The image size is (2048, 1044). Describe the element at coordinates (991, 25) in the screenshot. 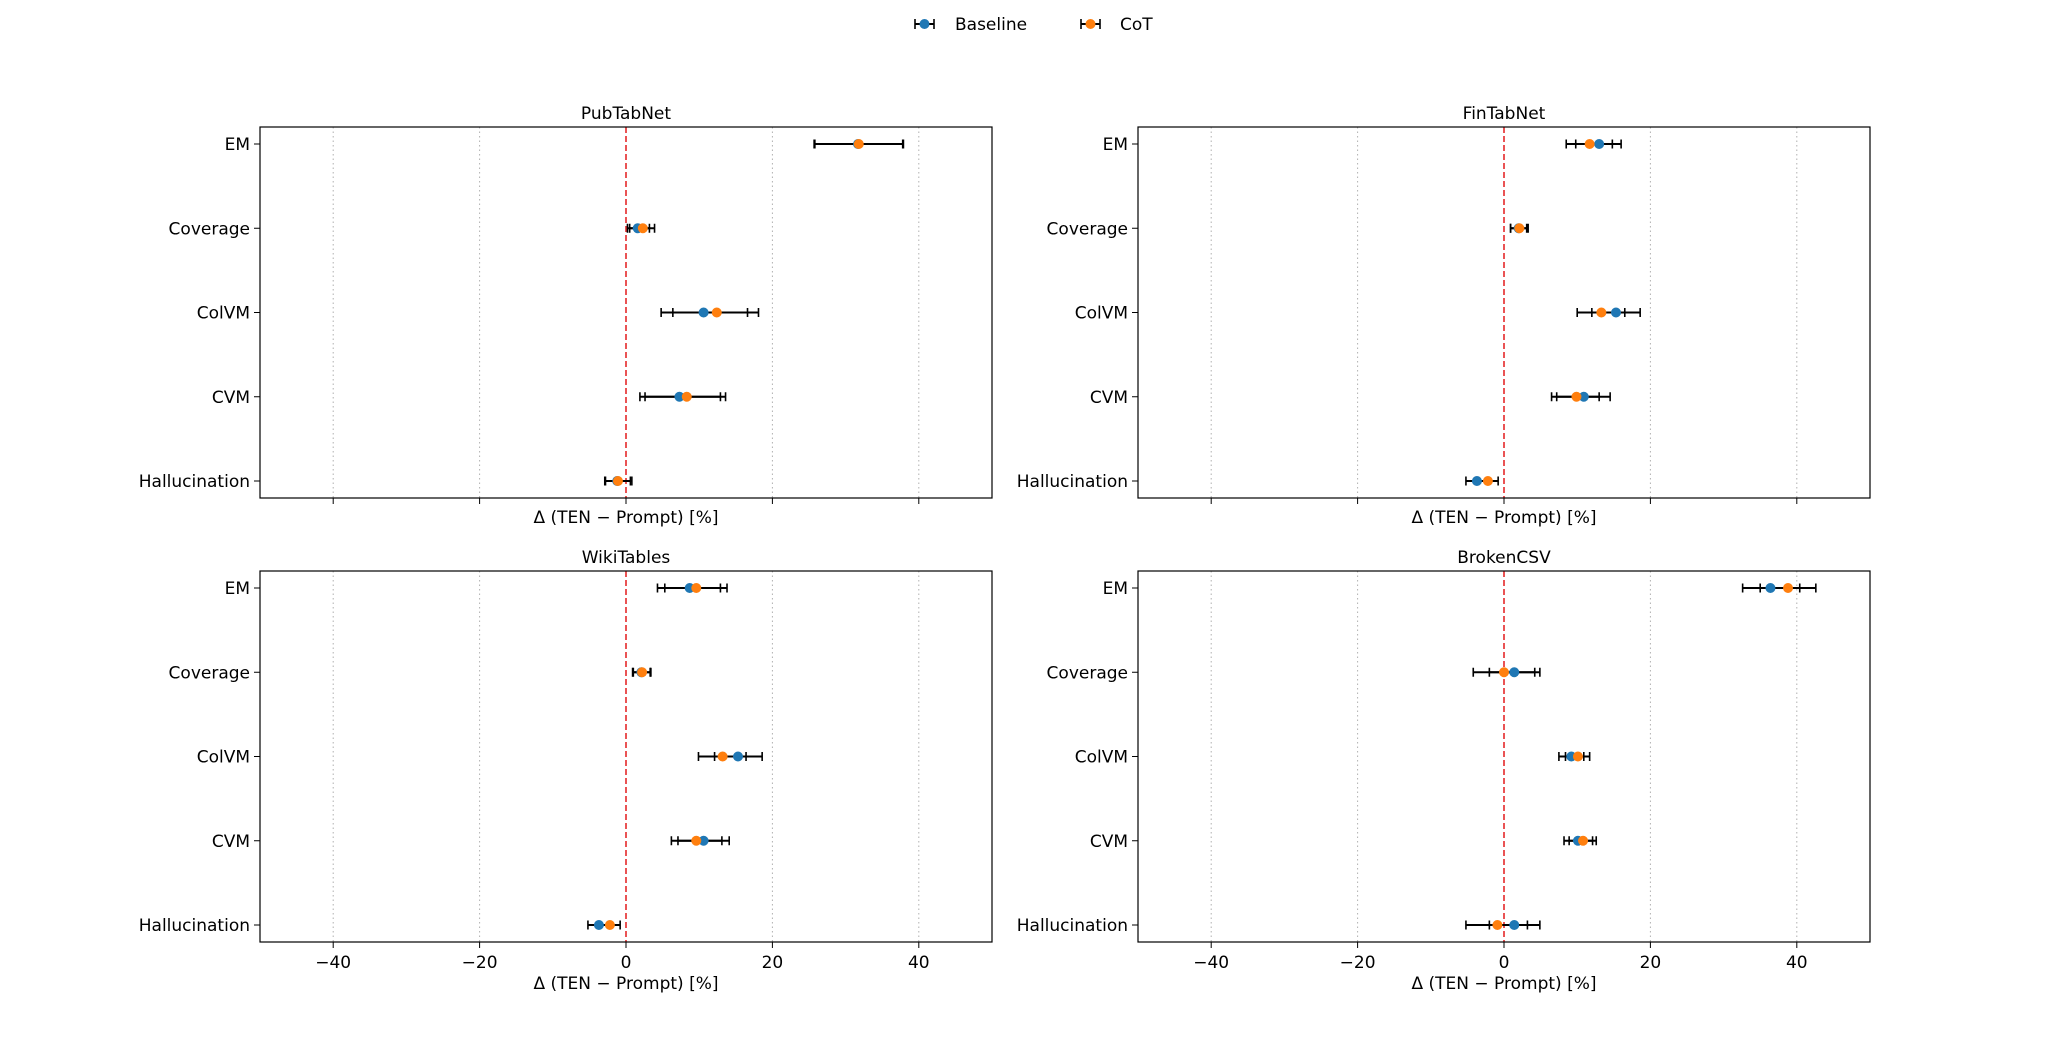

I see `legend-label-baseline: Baseline` at that location.